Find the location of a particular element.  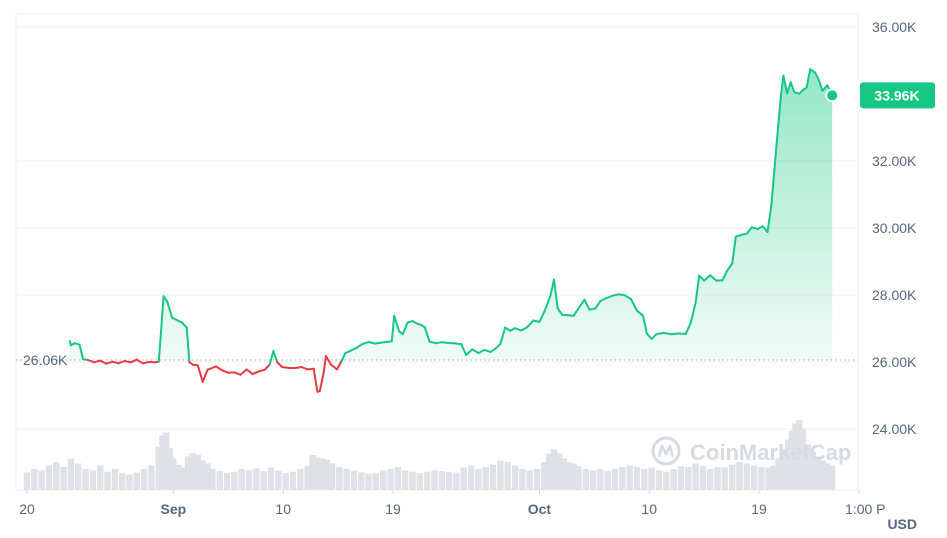

y-tick-label: 26.00K is located at coordinates (894, 362).